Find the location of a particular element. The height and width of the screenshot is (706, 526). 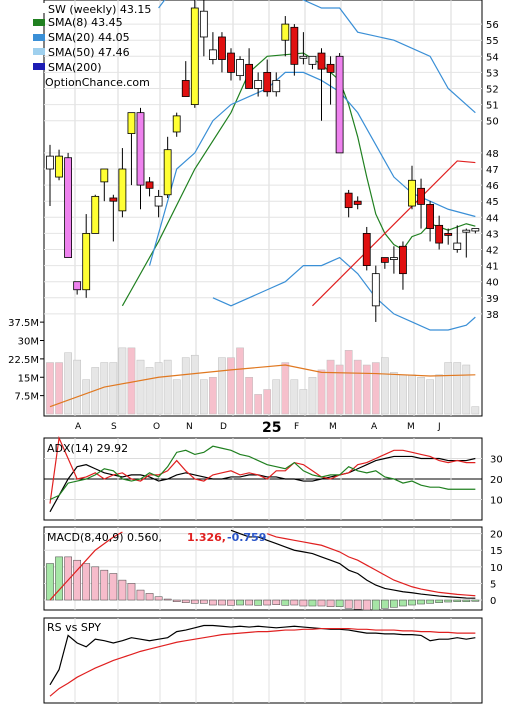

price-tick-label: 38 is located at coordinates (492, 315).